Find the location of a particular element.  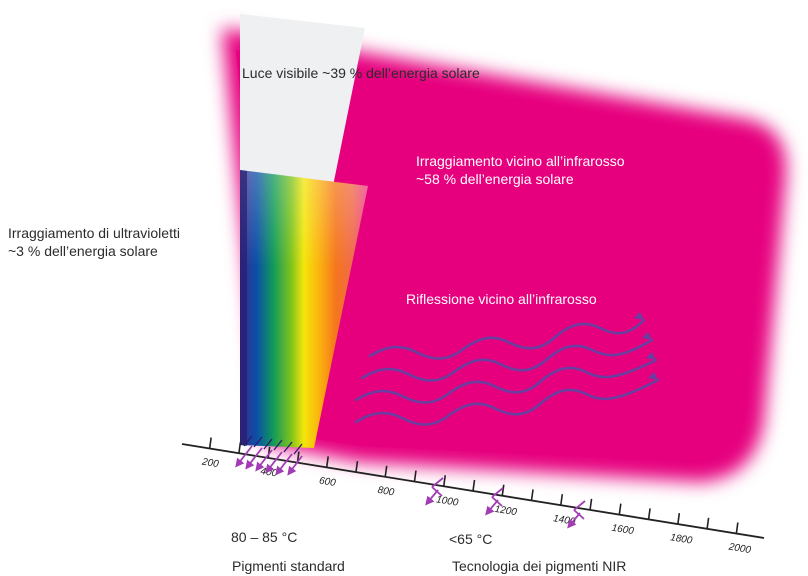

nir-label-line2: ~58 % dell’energia solare is located at coordinates (495, 179).